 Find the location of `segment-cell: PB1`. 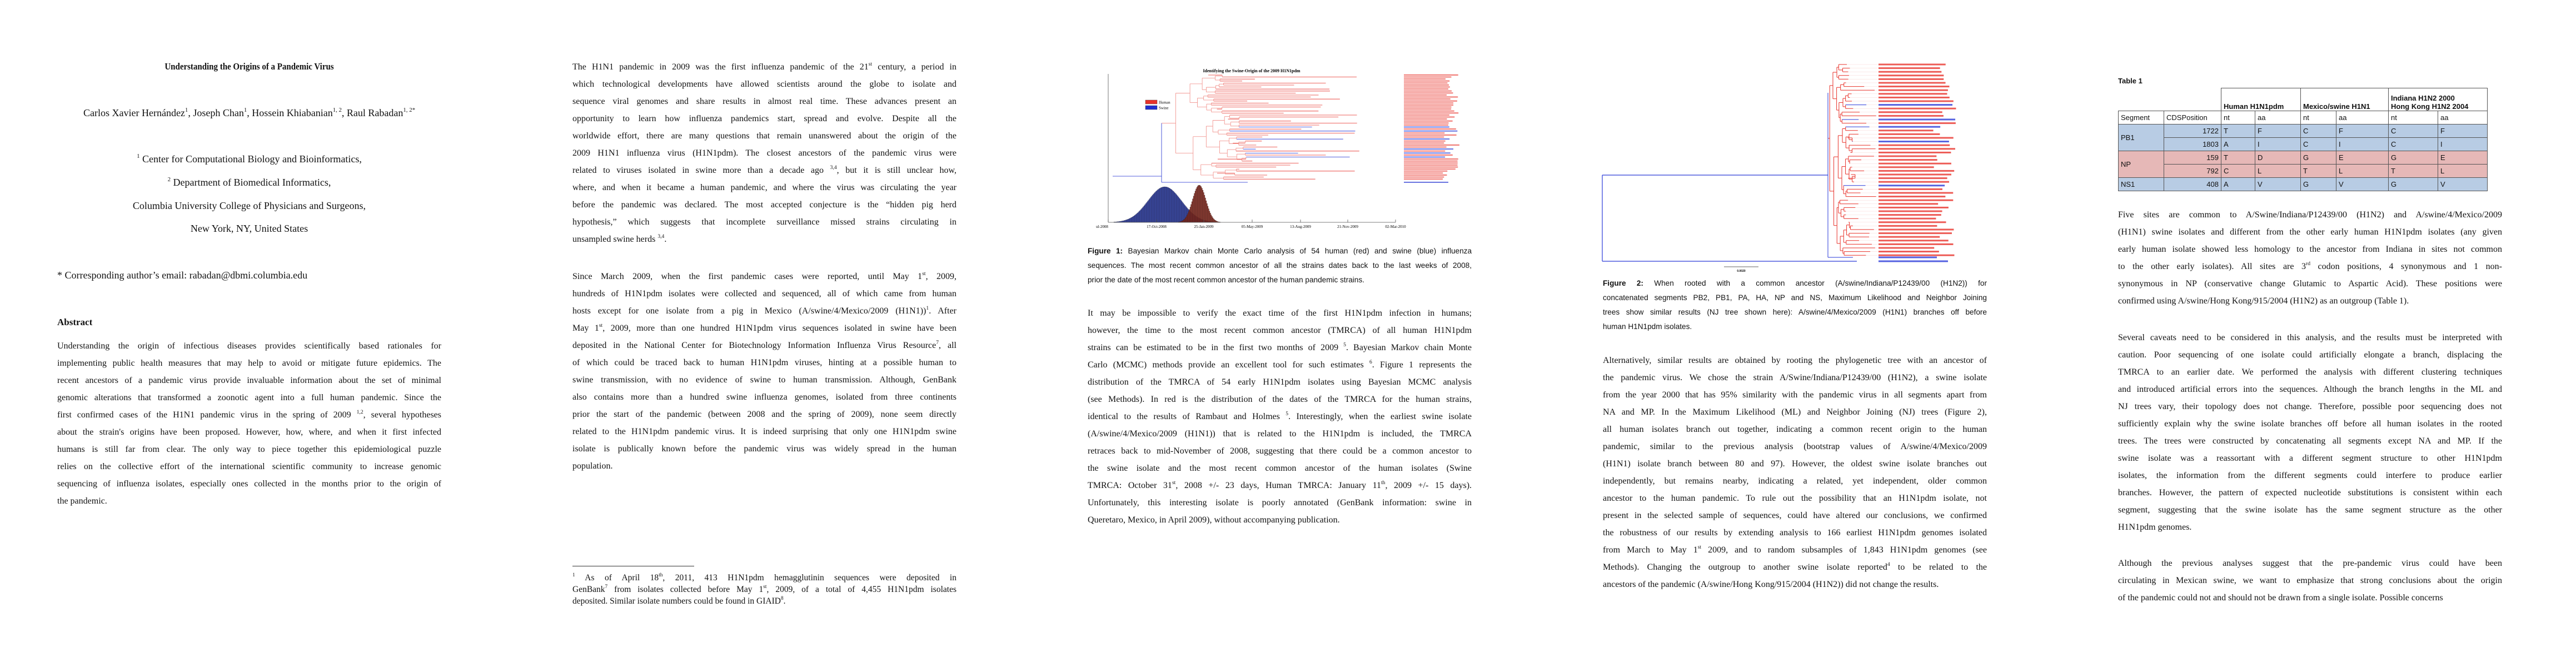

segment-cell: PB1 is located at coordinates (2141, 137).